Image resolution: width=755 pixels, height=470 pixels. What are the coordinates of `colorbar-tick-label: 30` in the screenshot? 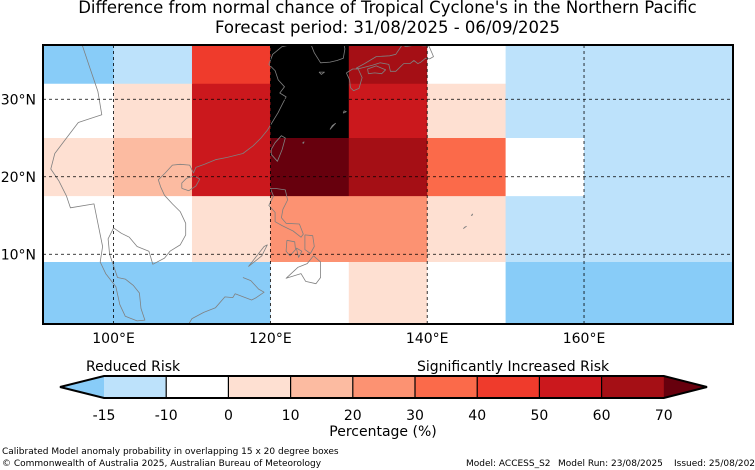 It's located at (415, 416).